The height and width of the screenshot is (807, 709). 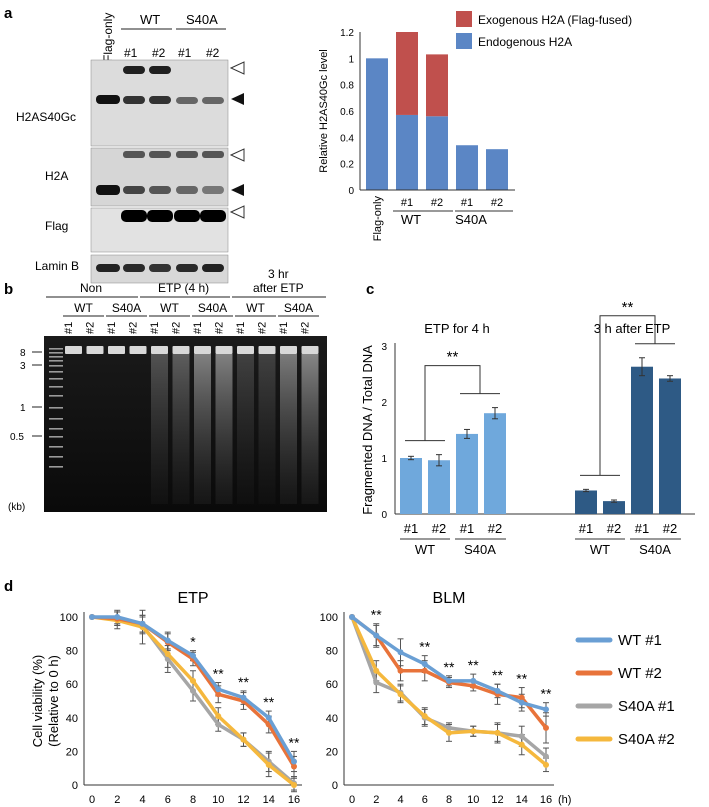 What do you see at coordinates (378, 219) in the screenshot?
I see `x-tick-label: Flag-only` at bounding box center [378, 219].